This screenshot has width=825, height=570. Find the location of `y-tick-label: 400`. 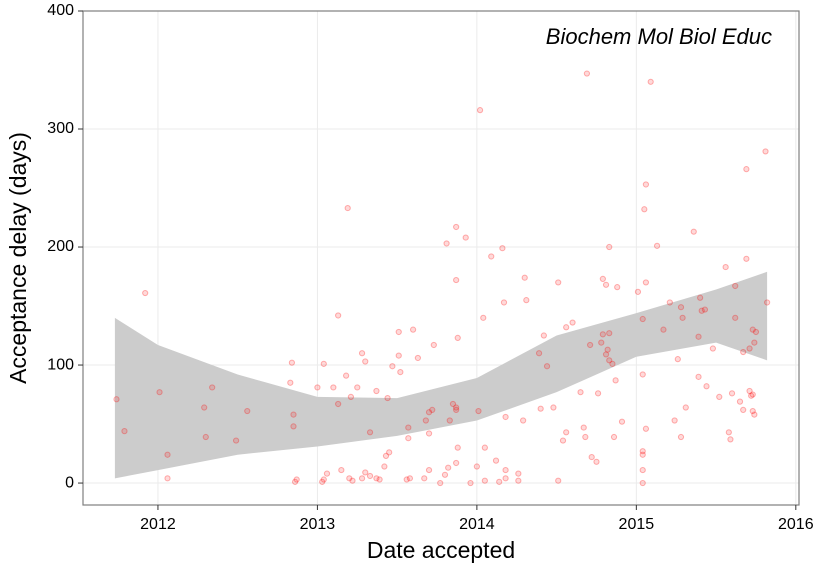

y-tick-label: 400 is located at coordinates (60, 10).